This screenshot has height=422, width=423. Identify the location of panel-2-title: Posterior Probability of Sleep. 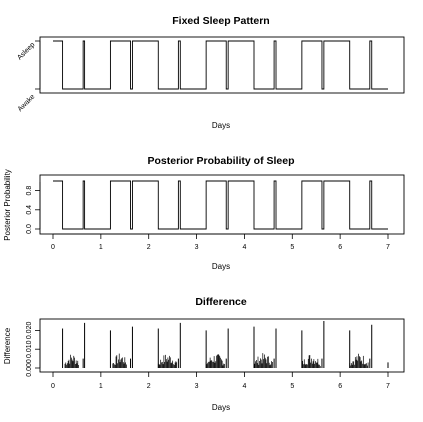
(220, 161).